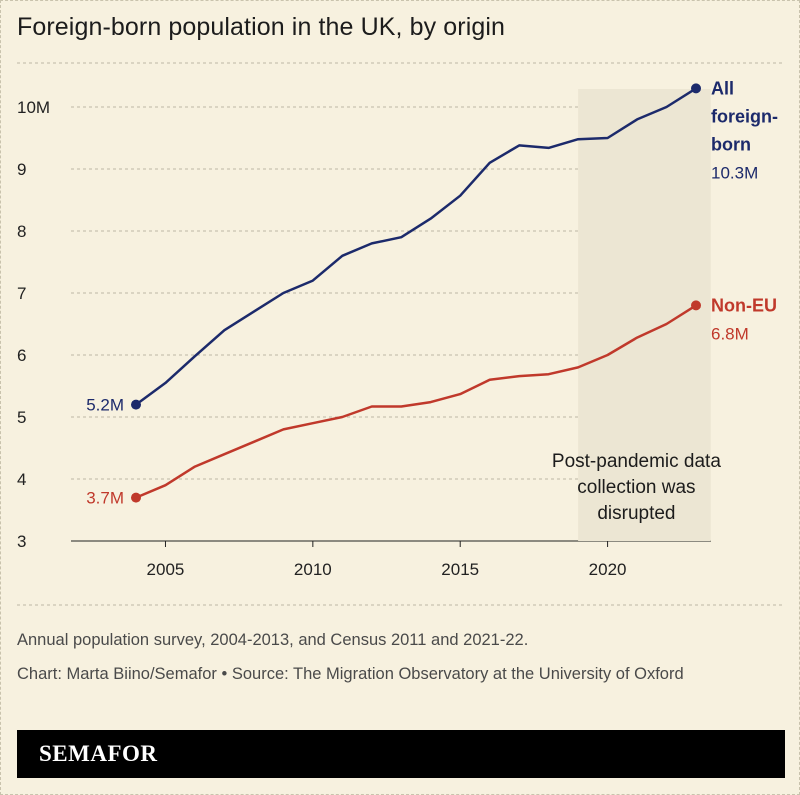 Image resolution: width=800 pixels, height=795 pixels. Describe the element at coordinates (313, 569) in the screenshot. I see `x-tick-label: 2010` at that location.